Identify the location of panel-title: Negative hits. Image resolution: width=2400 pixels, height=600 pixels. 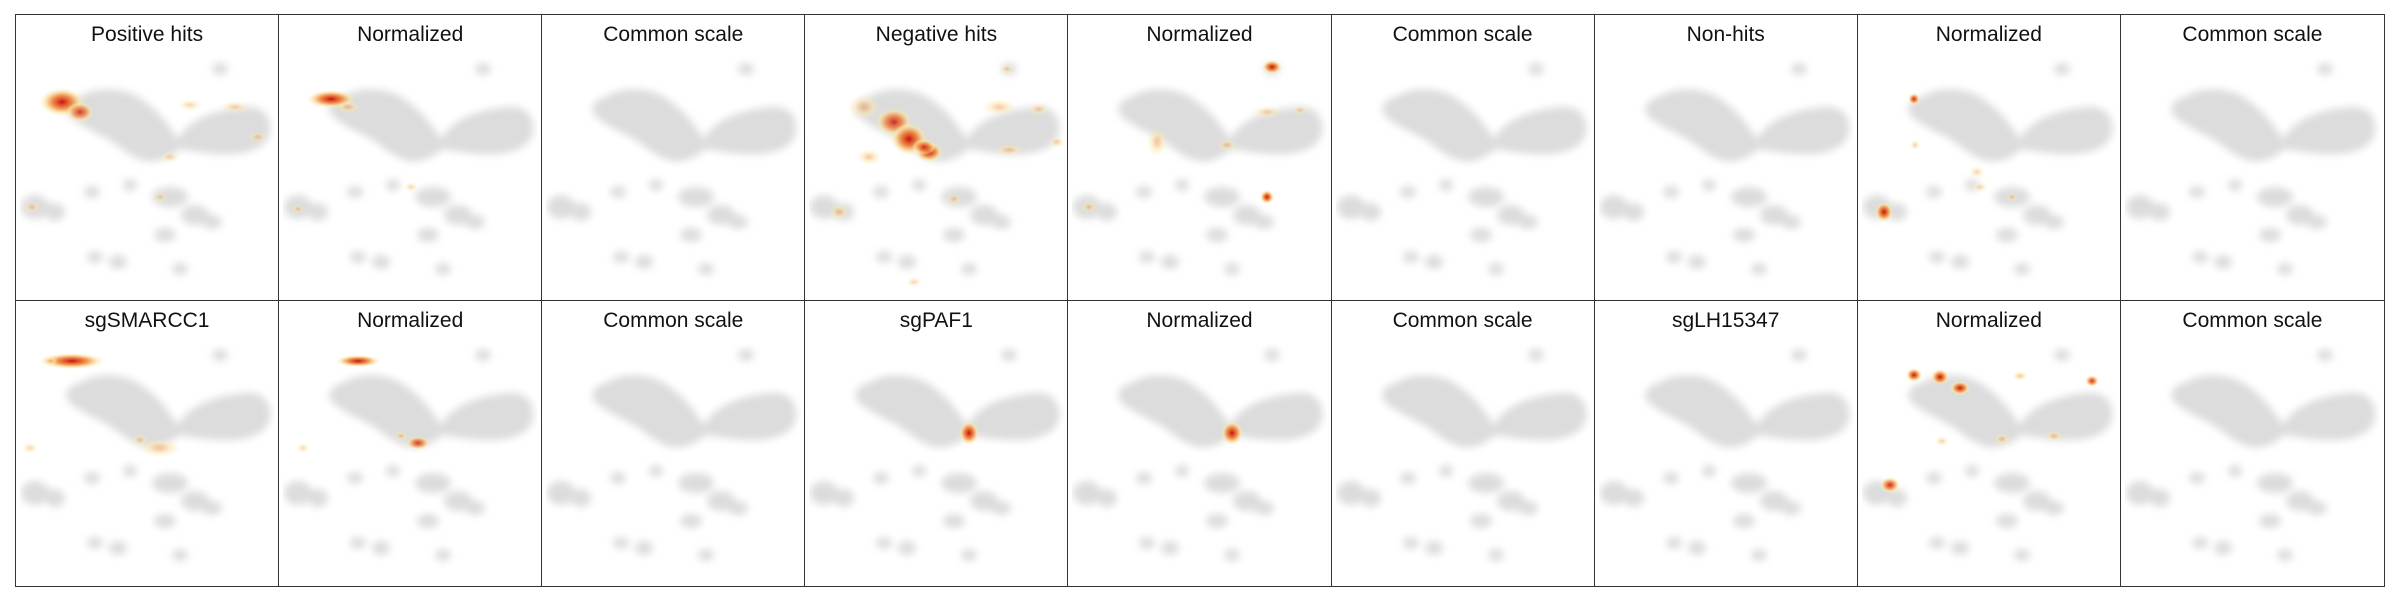
(936, 34).